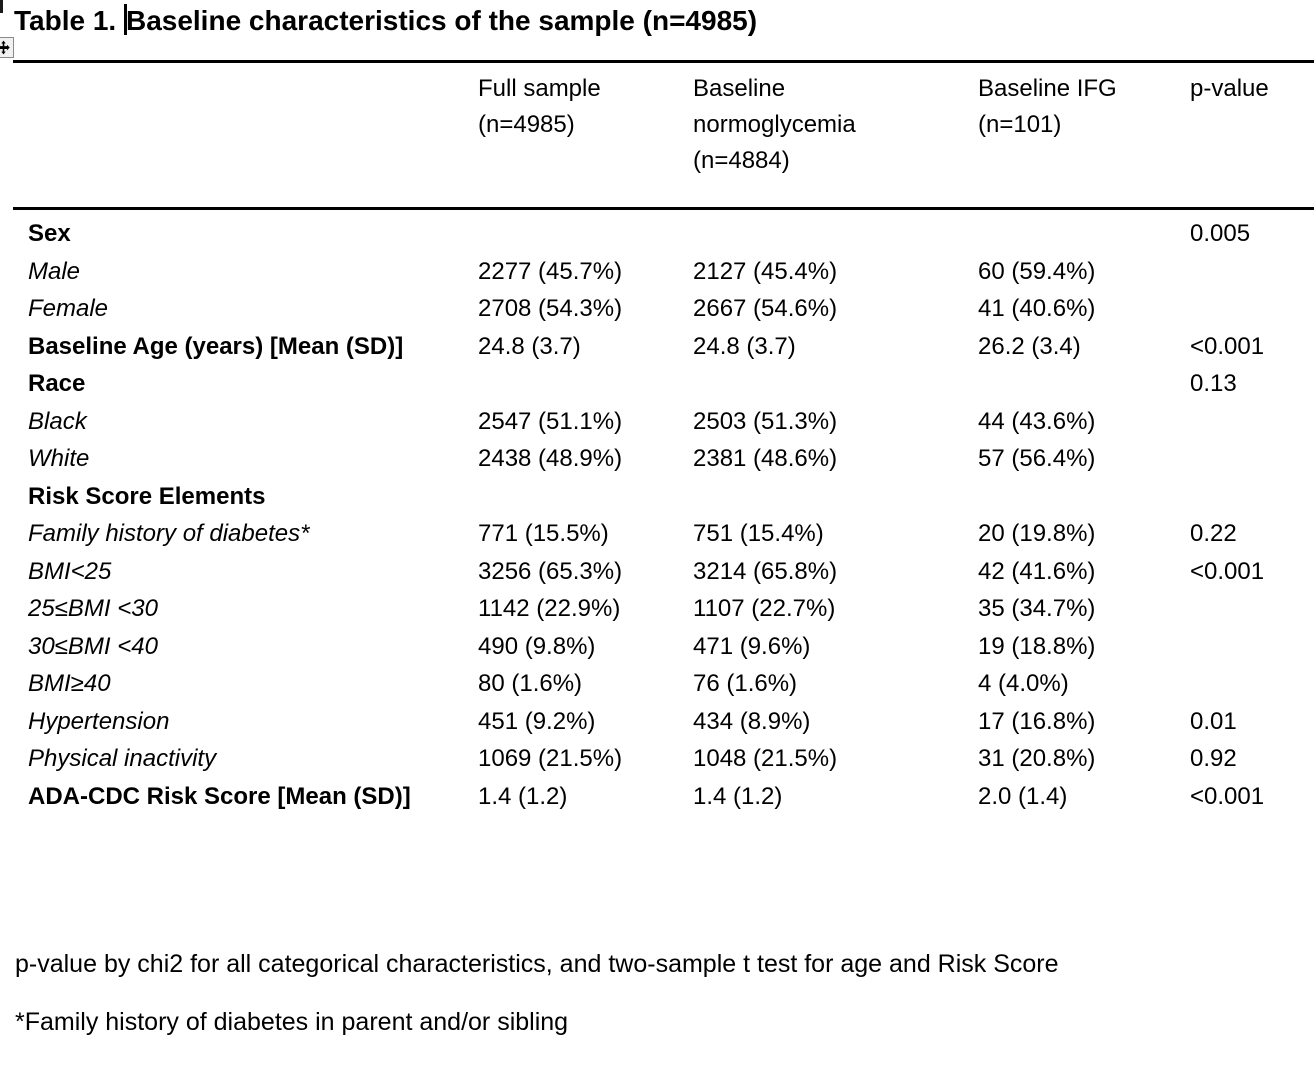 This screenshot has height=1074, width=1314. Describe the element at coordinates (744, 346) in the screenshot. I see `row-normoglycemia: 24.8 (3.7)` at that location.